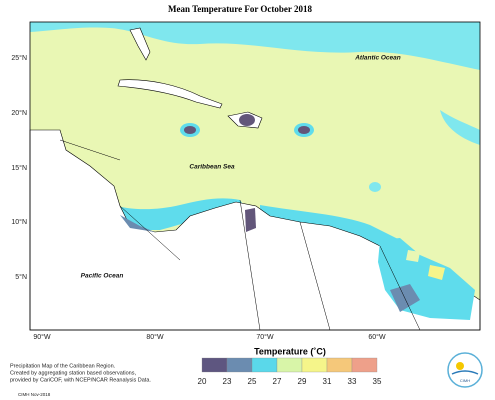 The height and width of the screenshot is (400, 495). What do you see at coordinates (227, 381) in the screenshot?
I see `colorbar-tick-label: 23` at bounding box center [227, 381].